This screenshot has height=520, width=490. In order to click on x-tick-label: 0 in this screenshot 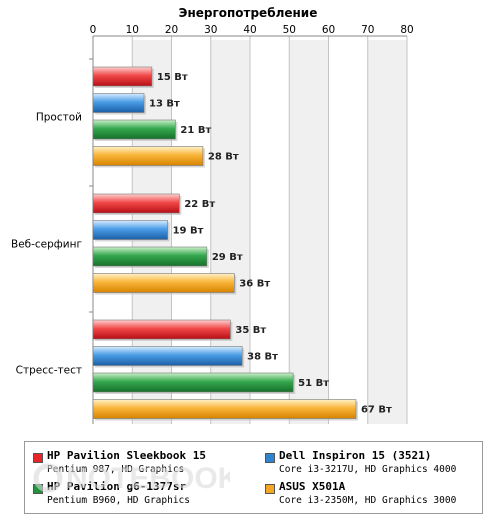, I will do `click(93, 30)`.